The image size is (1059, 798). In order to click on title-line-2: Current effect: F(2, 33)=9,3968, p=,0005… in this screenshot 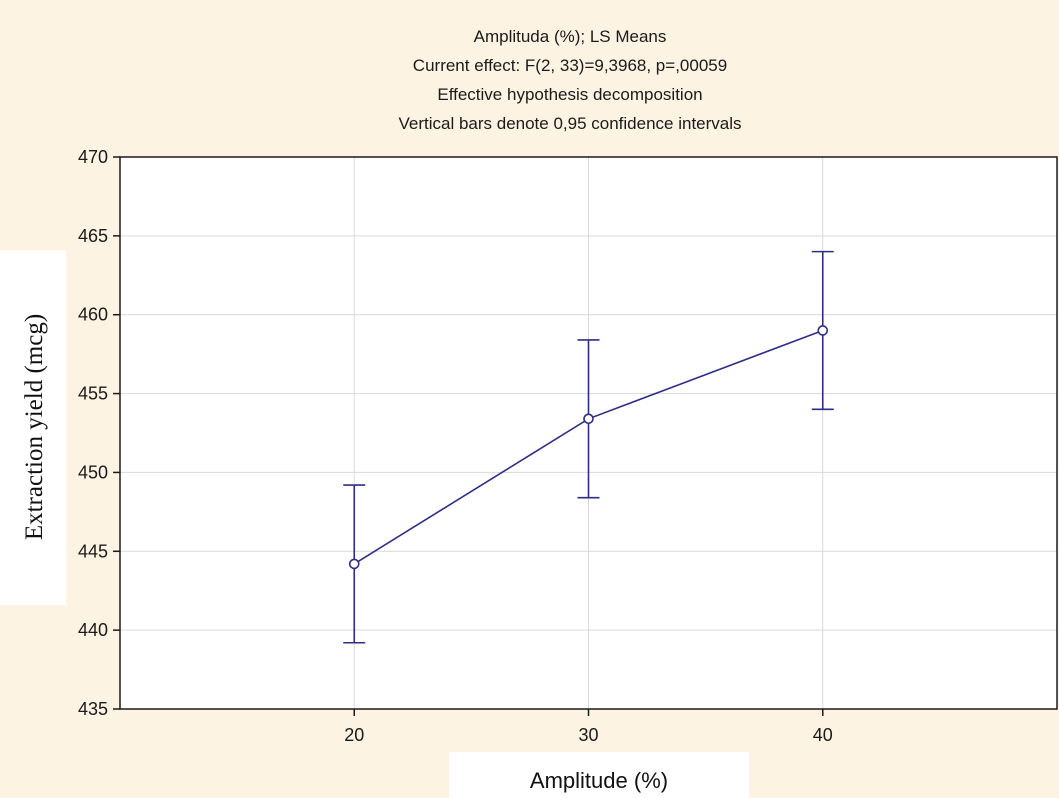, I will do `click(570, 65)`.